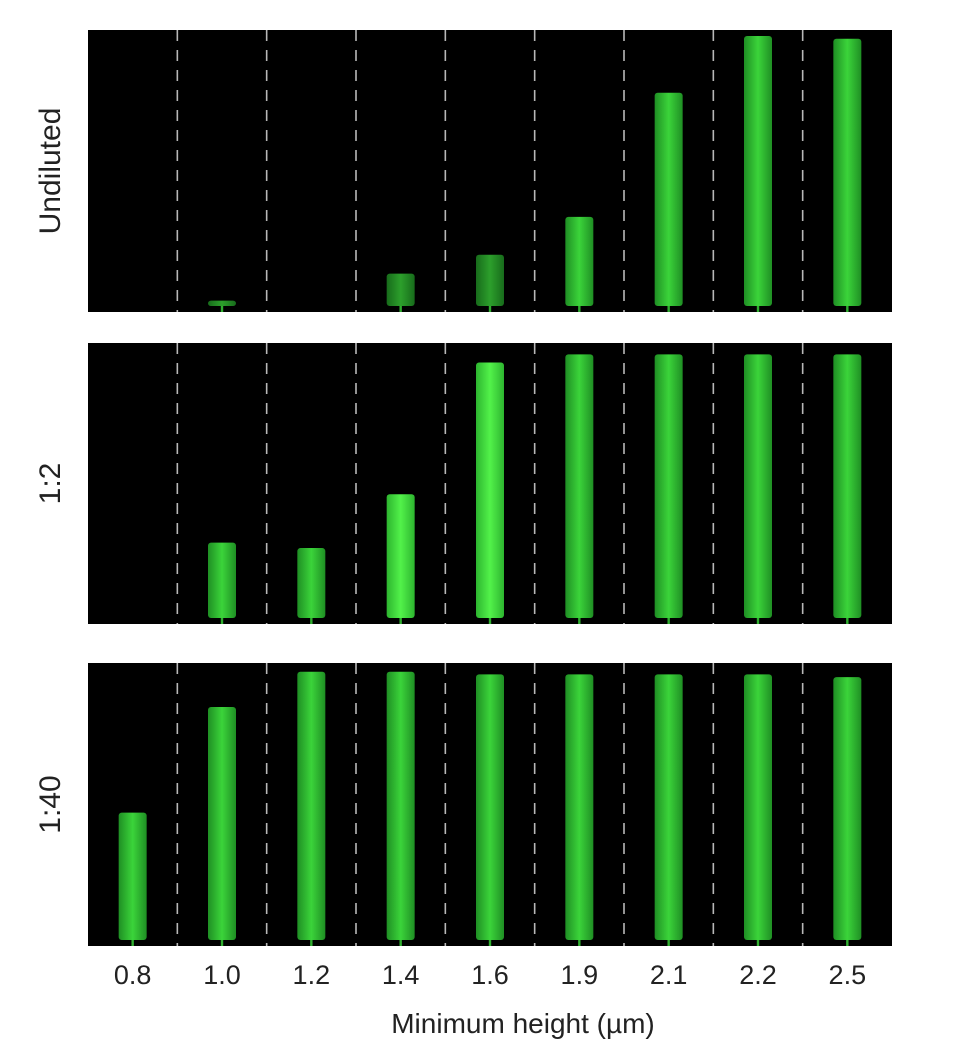  What do you see at coordinates (579, 807) in the screenshot?
I see `bar-1-40-1.9` at bounding box center [579, 807].